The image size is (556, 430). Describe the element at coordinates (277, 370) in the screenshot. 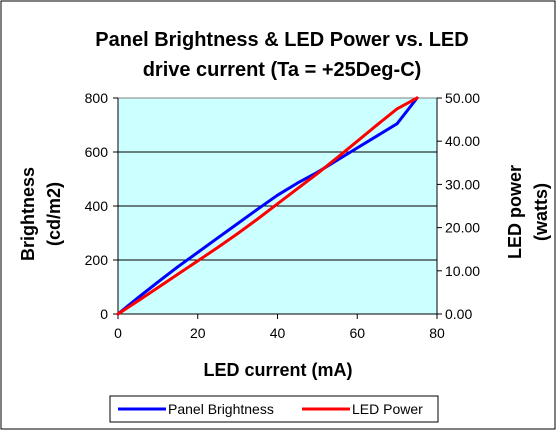

I see `x-axis-title: LED current (mA)` at that location.